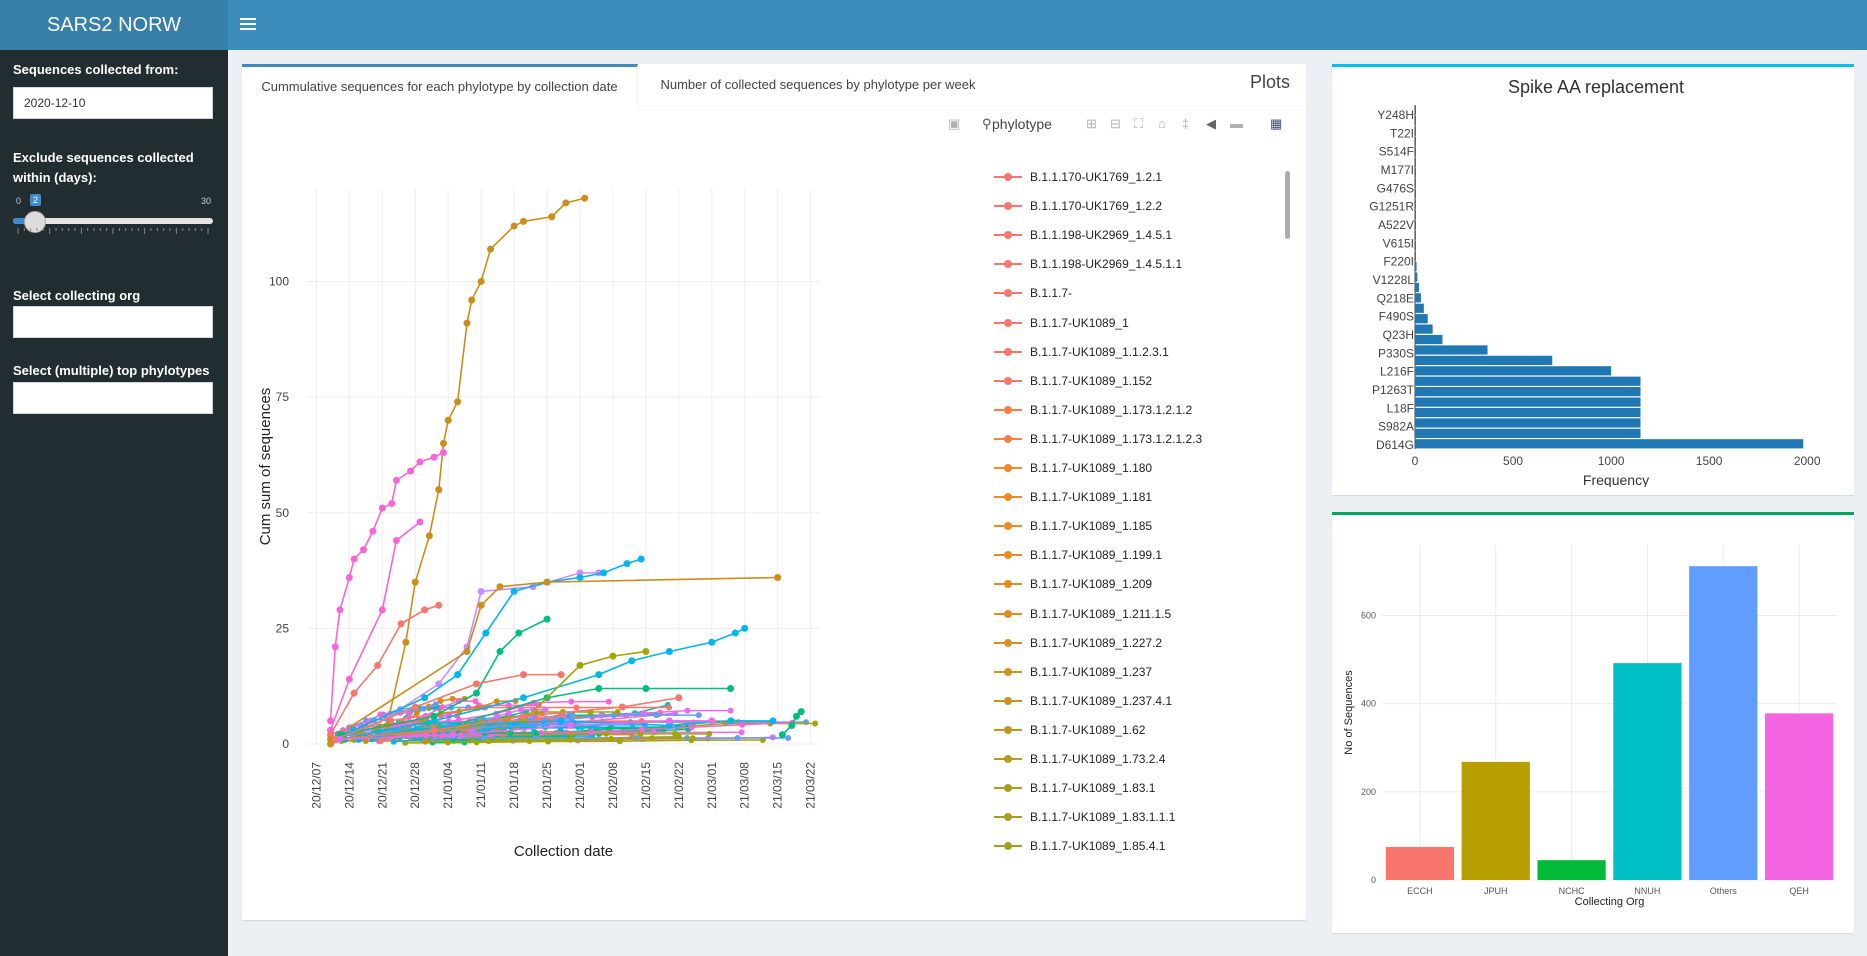  Describe the element at coordinates (113, 231) in the screenshot. I see `slider-ticks` at that location.